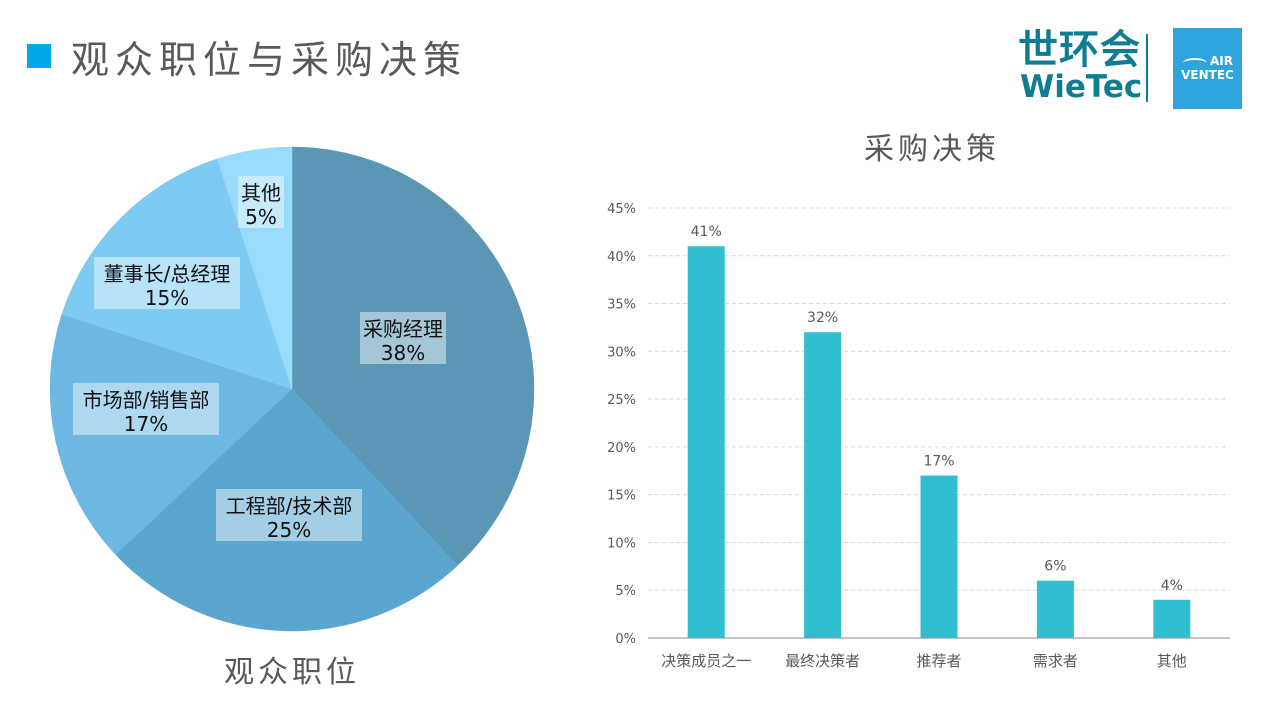  Describe the element at coordinates (1207, 75) in the screenshot. I see `logo-ventec-text: VENTEC` at that location.